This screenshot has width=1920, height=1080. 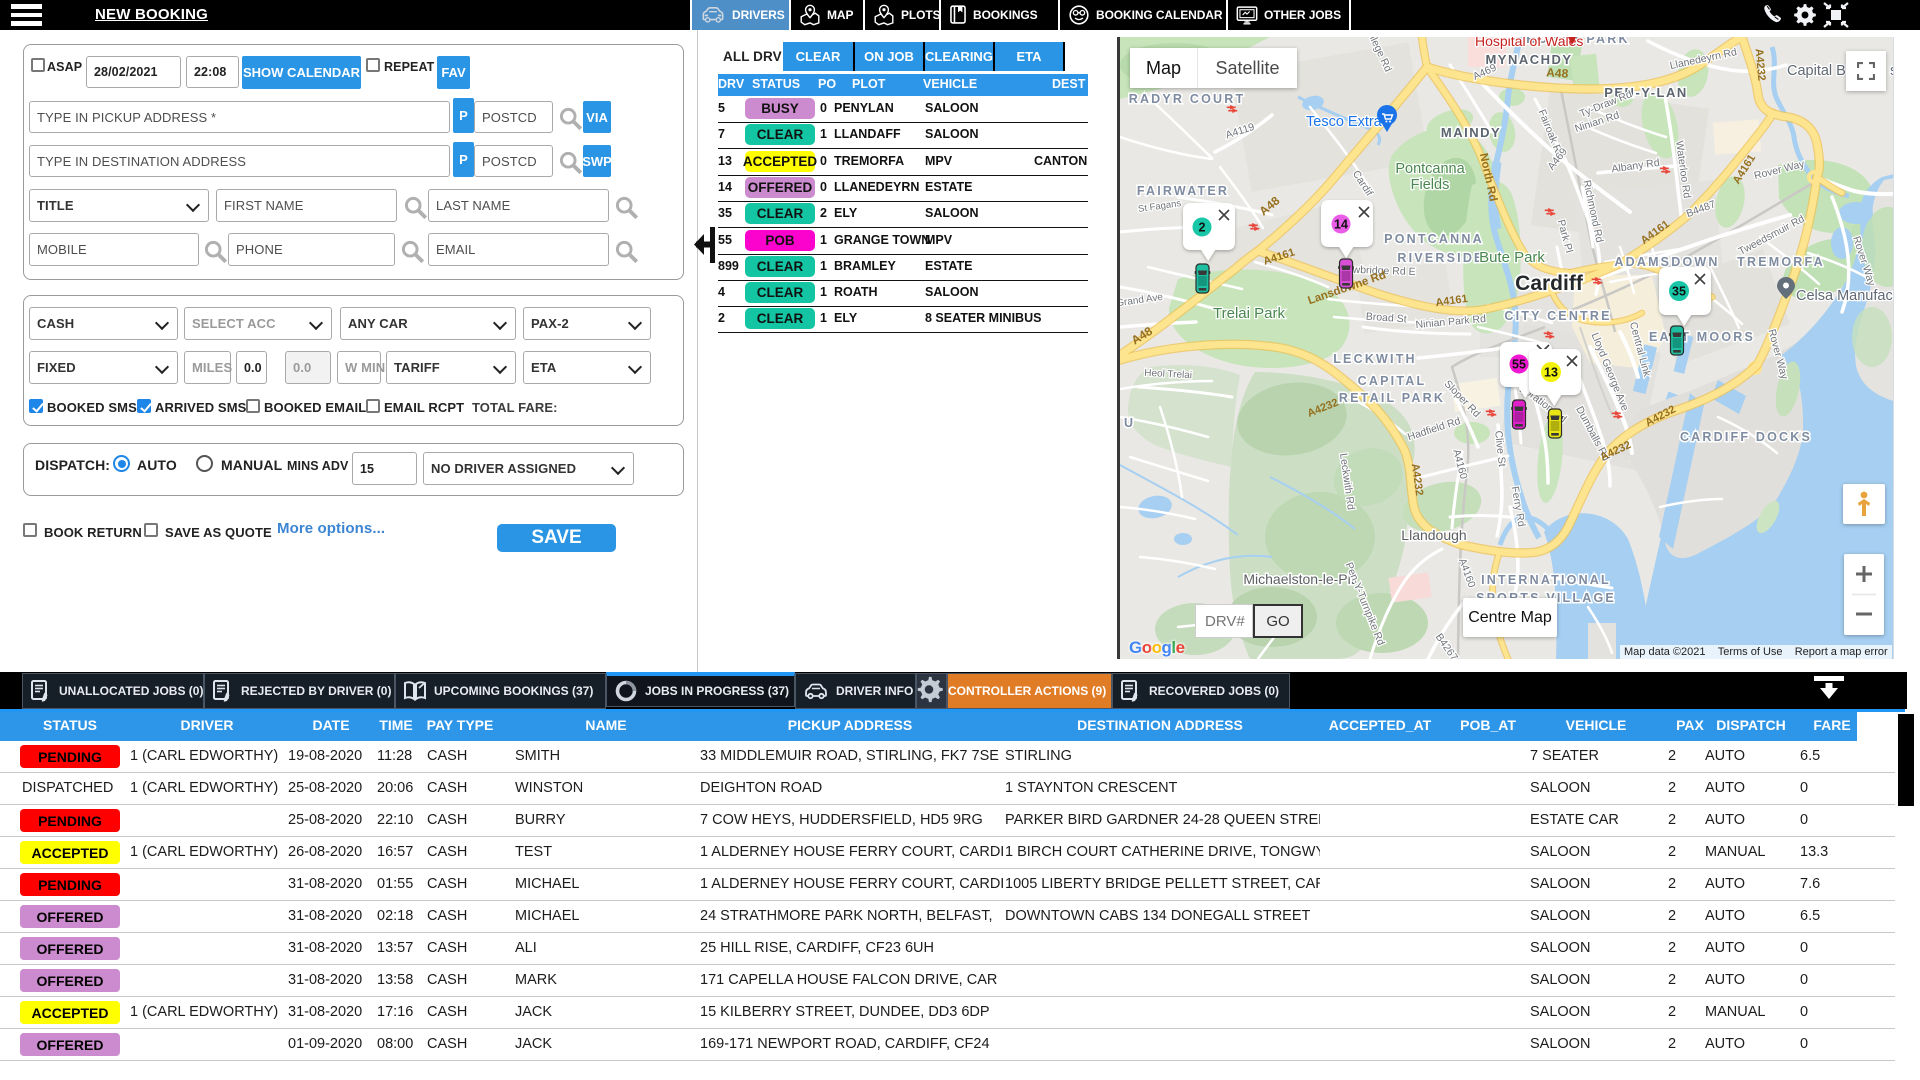 What do you see at coordinates (1129, 423) in the screenshot?
I see `svg-text: U` at bounding box center [1129, 423].